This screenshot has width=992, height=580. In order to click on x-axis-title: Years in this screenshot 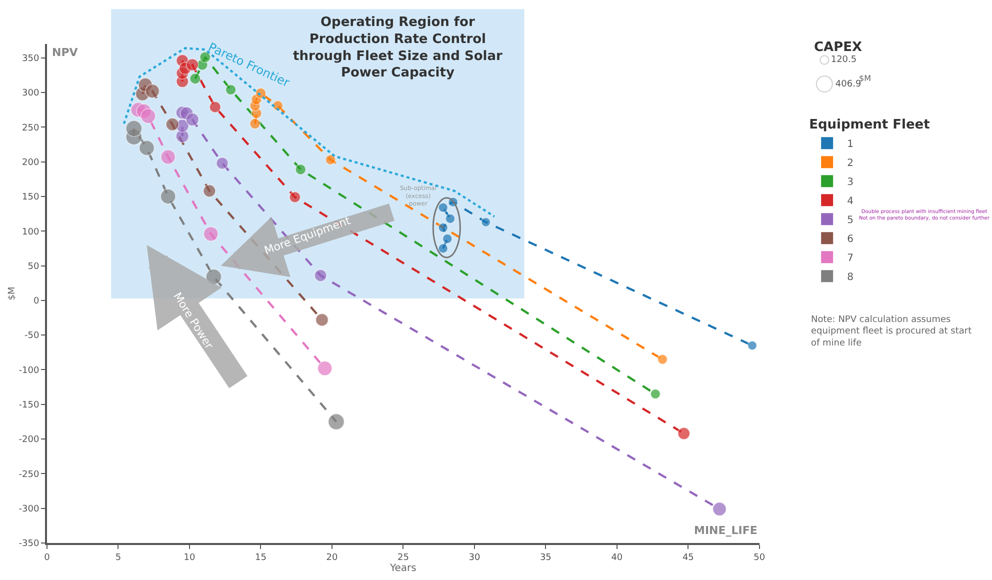, I will do `click(402, 568)`.